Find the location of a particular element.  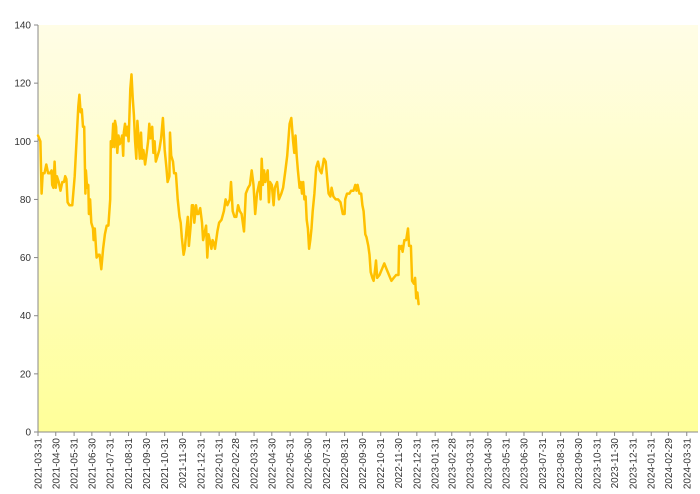

y-axis-ticks: 0 20 40 60 80 100 120 140 is located at coordinates (26, 230).